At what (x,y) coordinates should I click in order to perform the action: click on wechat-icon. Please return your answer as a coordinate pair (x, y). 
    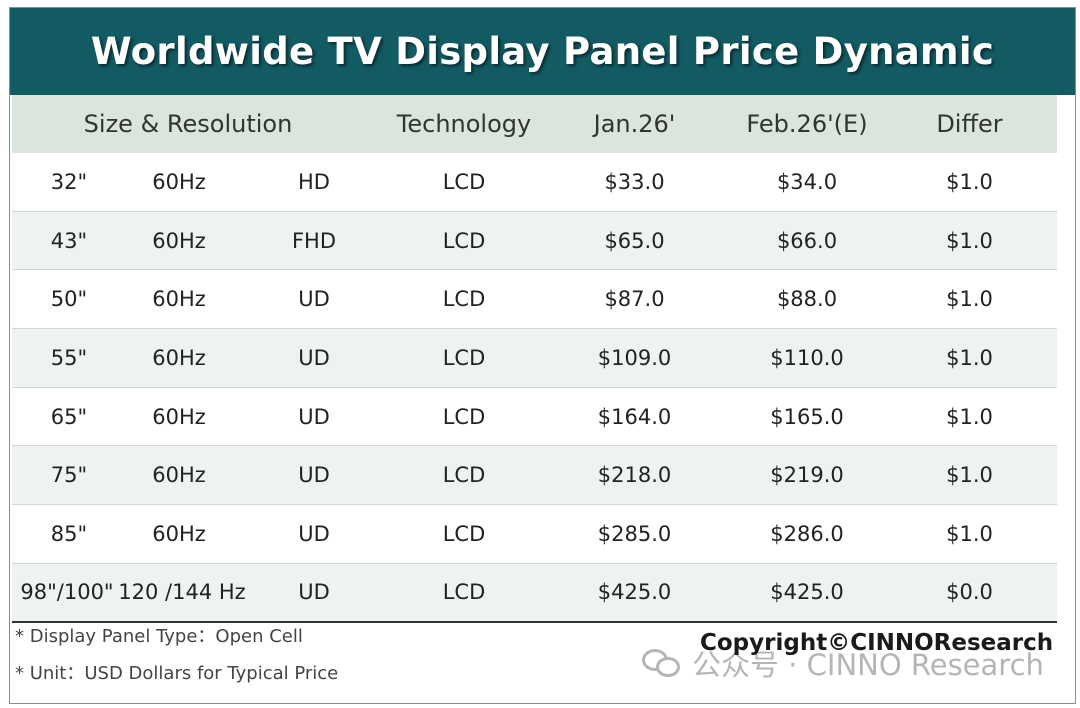
    Looking at the image, I should click on (662, 663).